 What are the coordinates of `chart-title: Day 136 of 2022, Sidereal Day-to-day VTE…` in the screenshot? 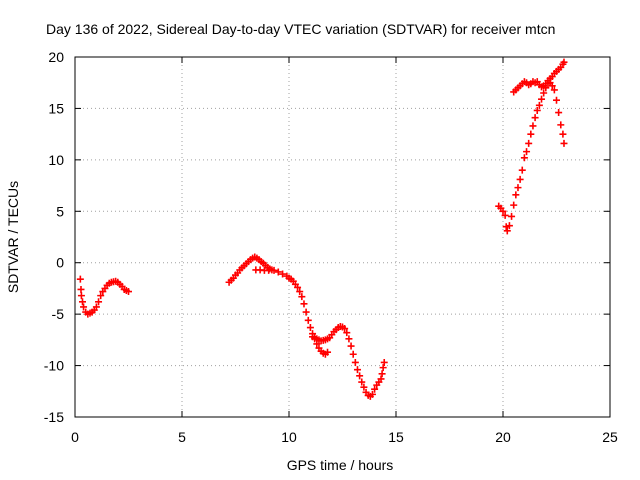 It's located at (300, 29).